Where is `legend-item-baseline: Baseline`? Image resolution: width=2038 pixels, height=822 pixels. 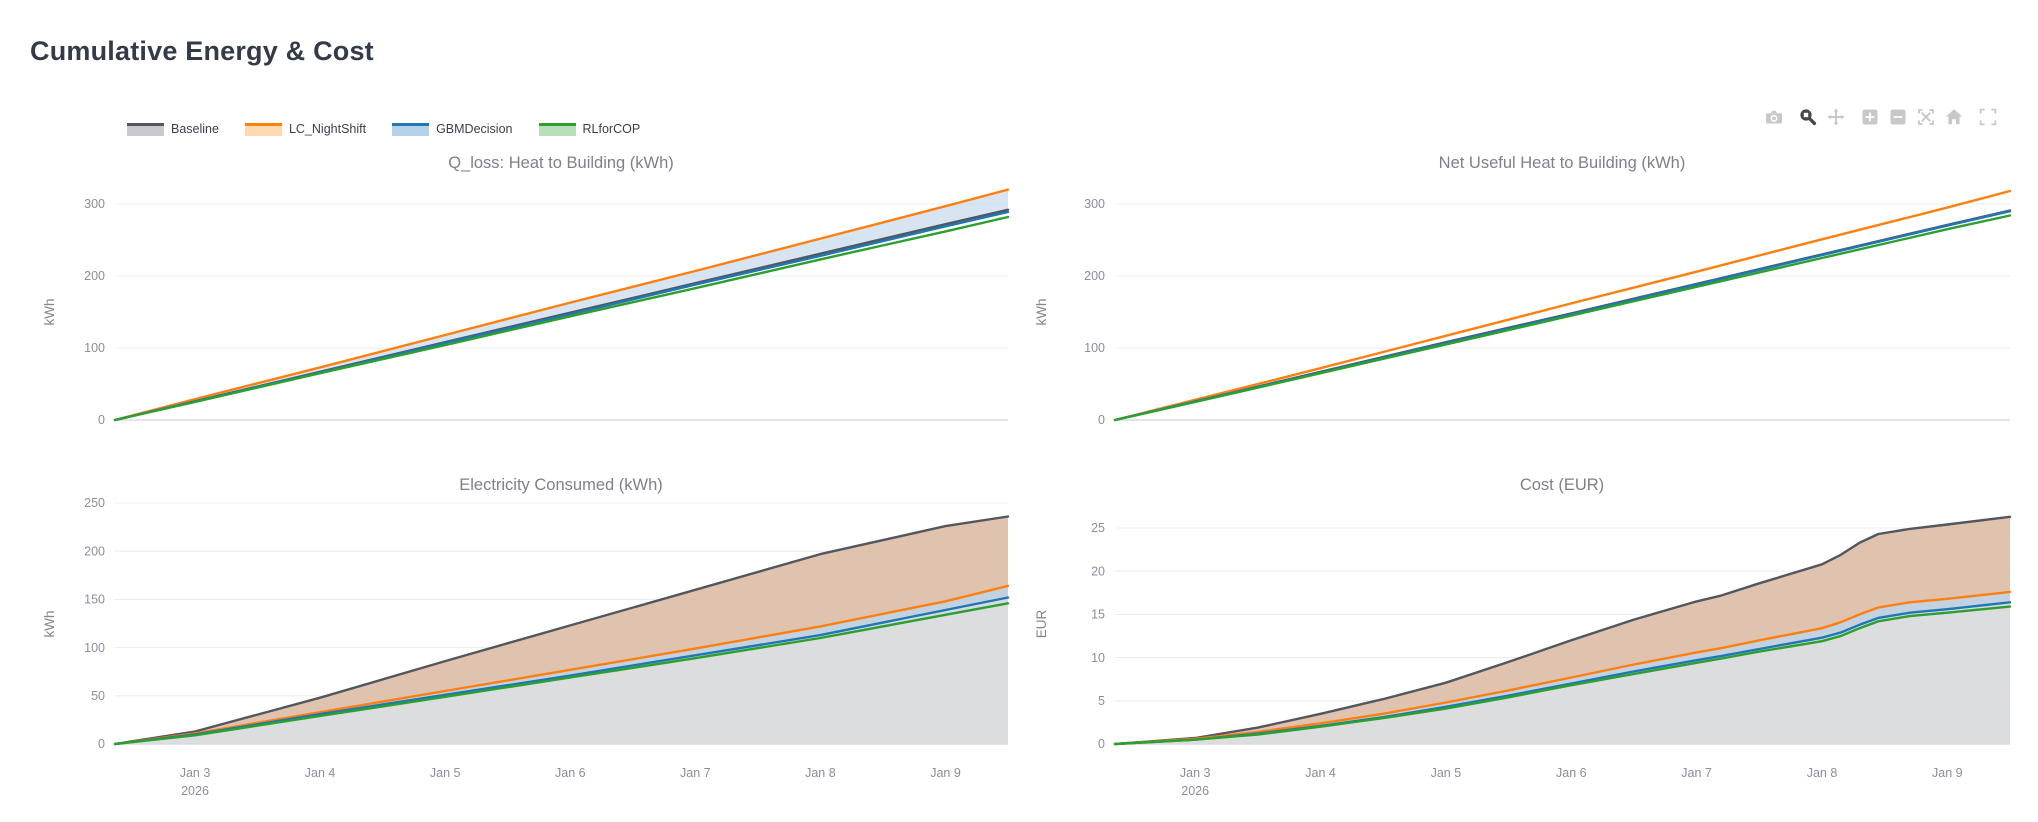 legend-item-baseline: Baseline is located at coordinates (173, 129).